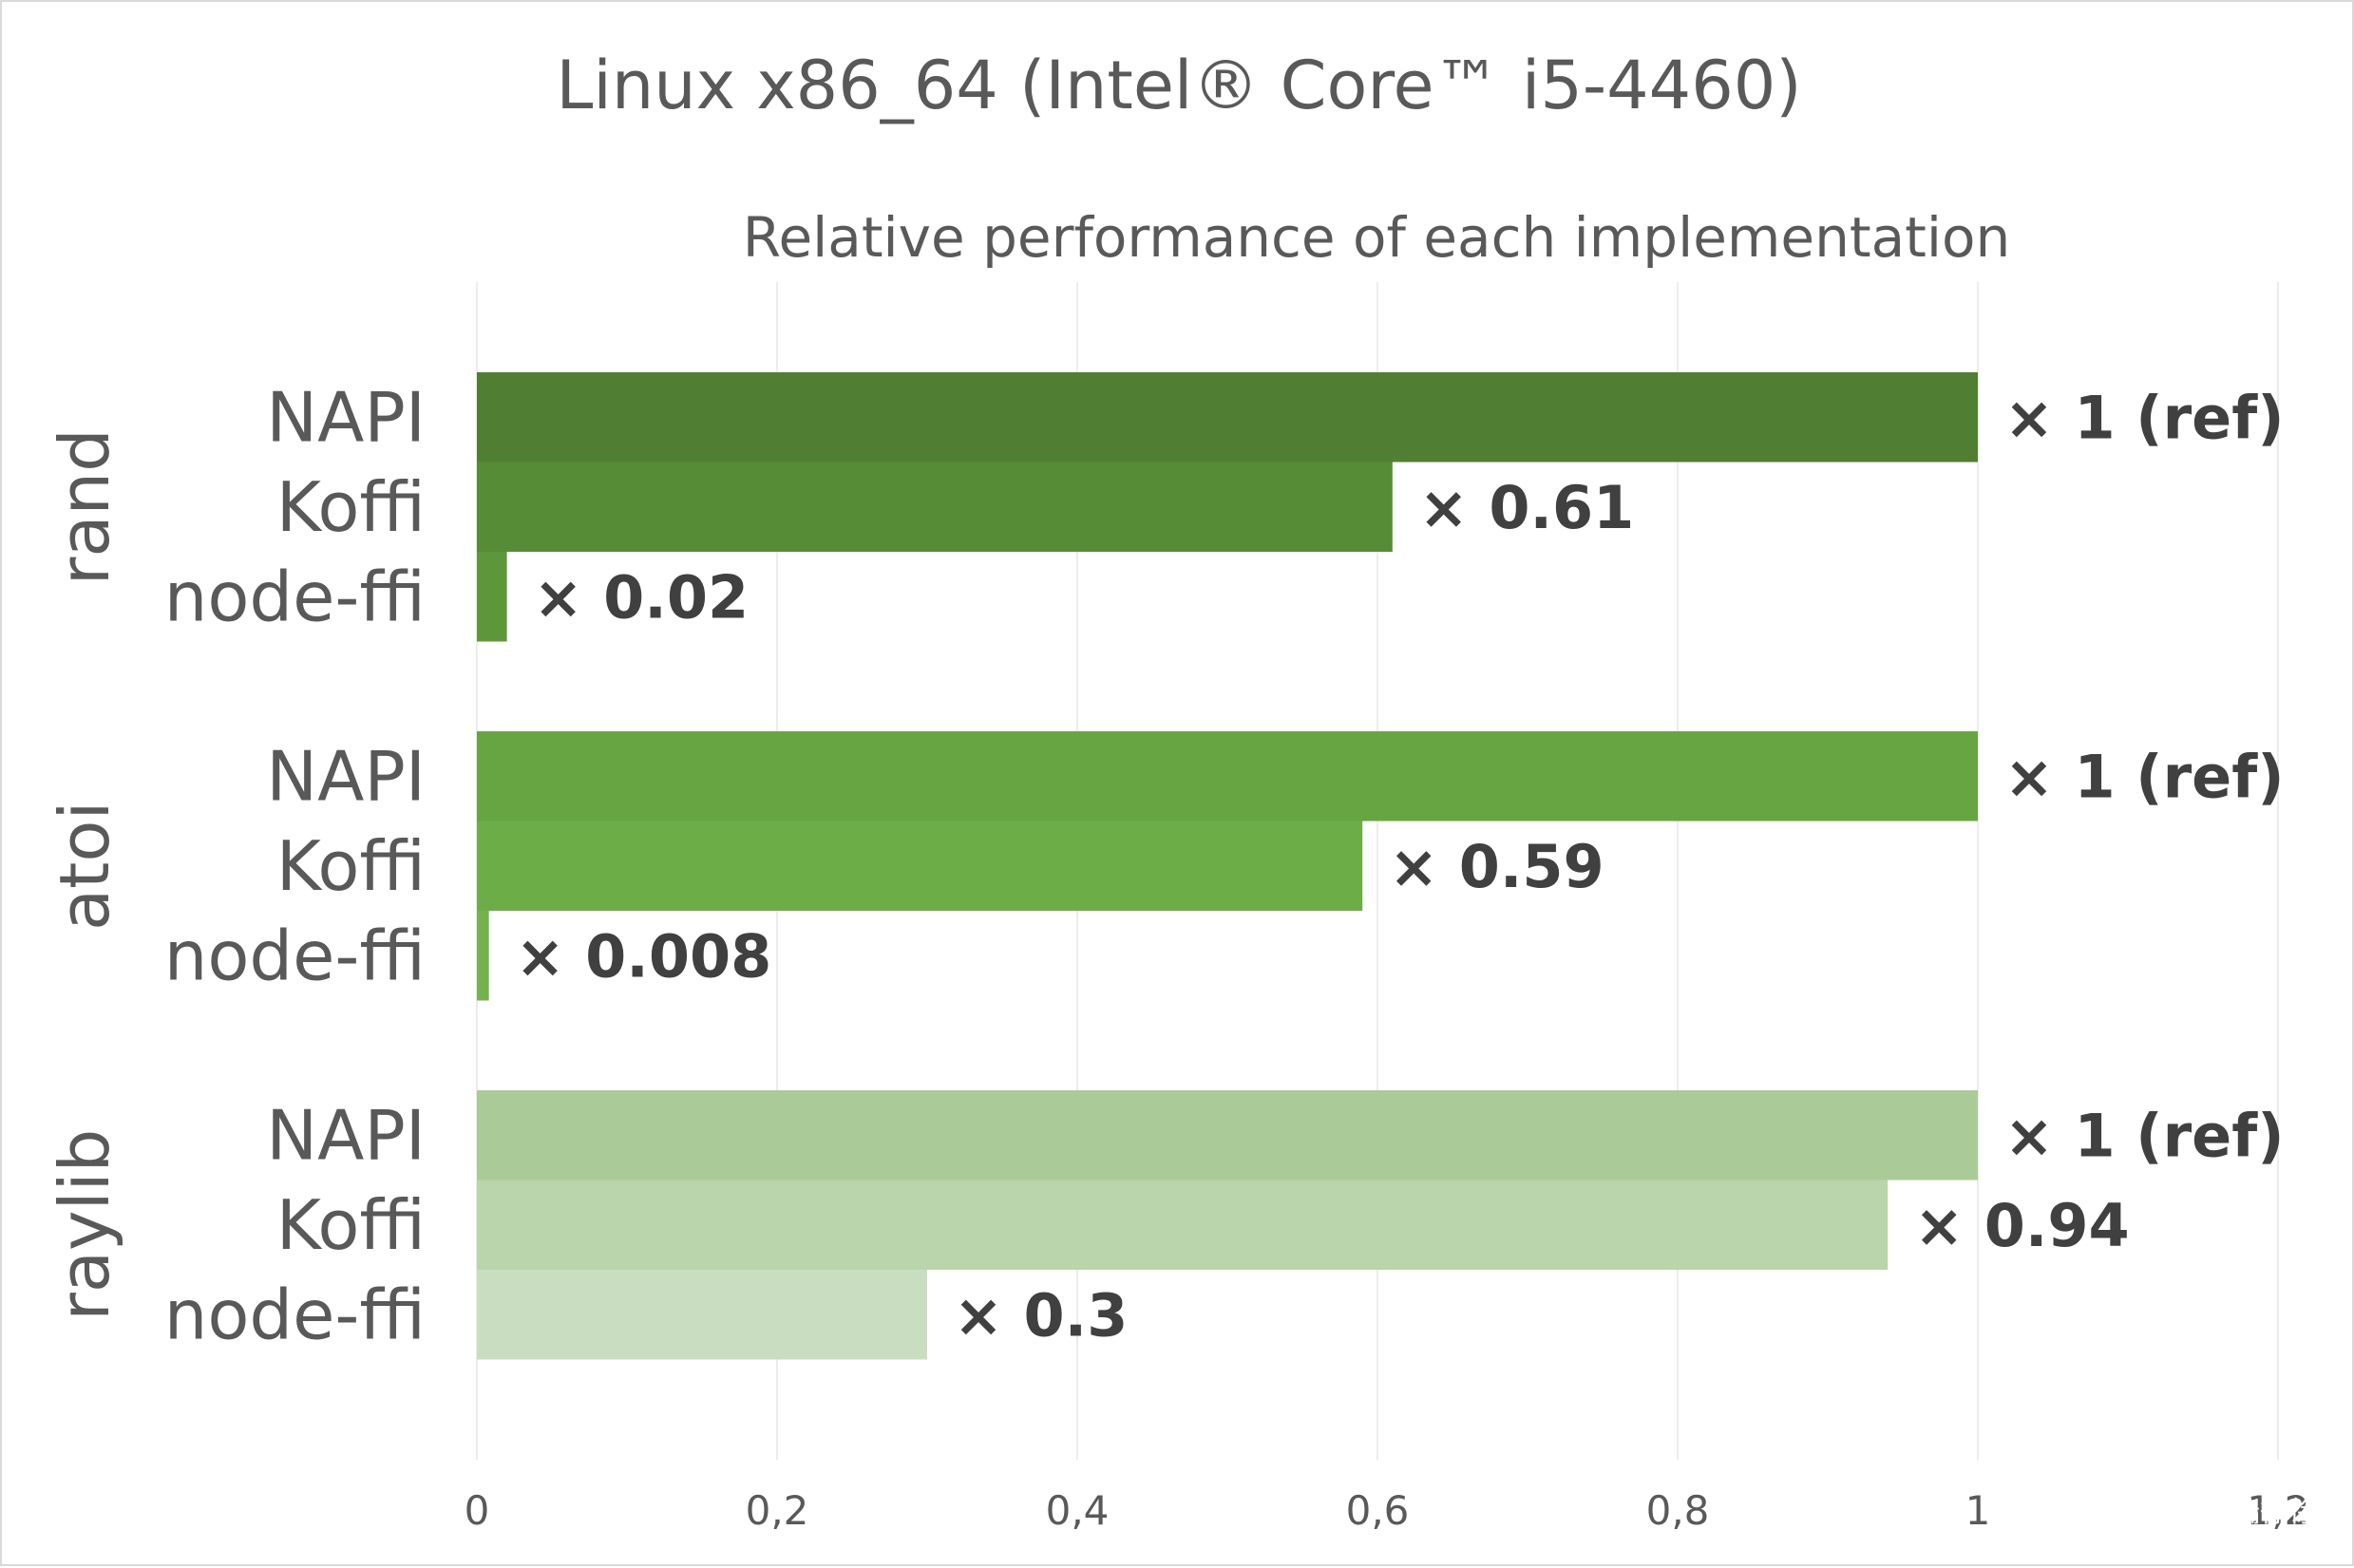  Describe the element at coordinates (1978, 1510) in the screenshot. I see `x-tick-label: 1` at that location.